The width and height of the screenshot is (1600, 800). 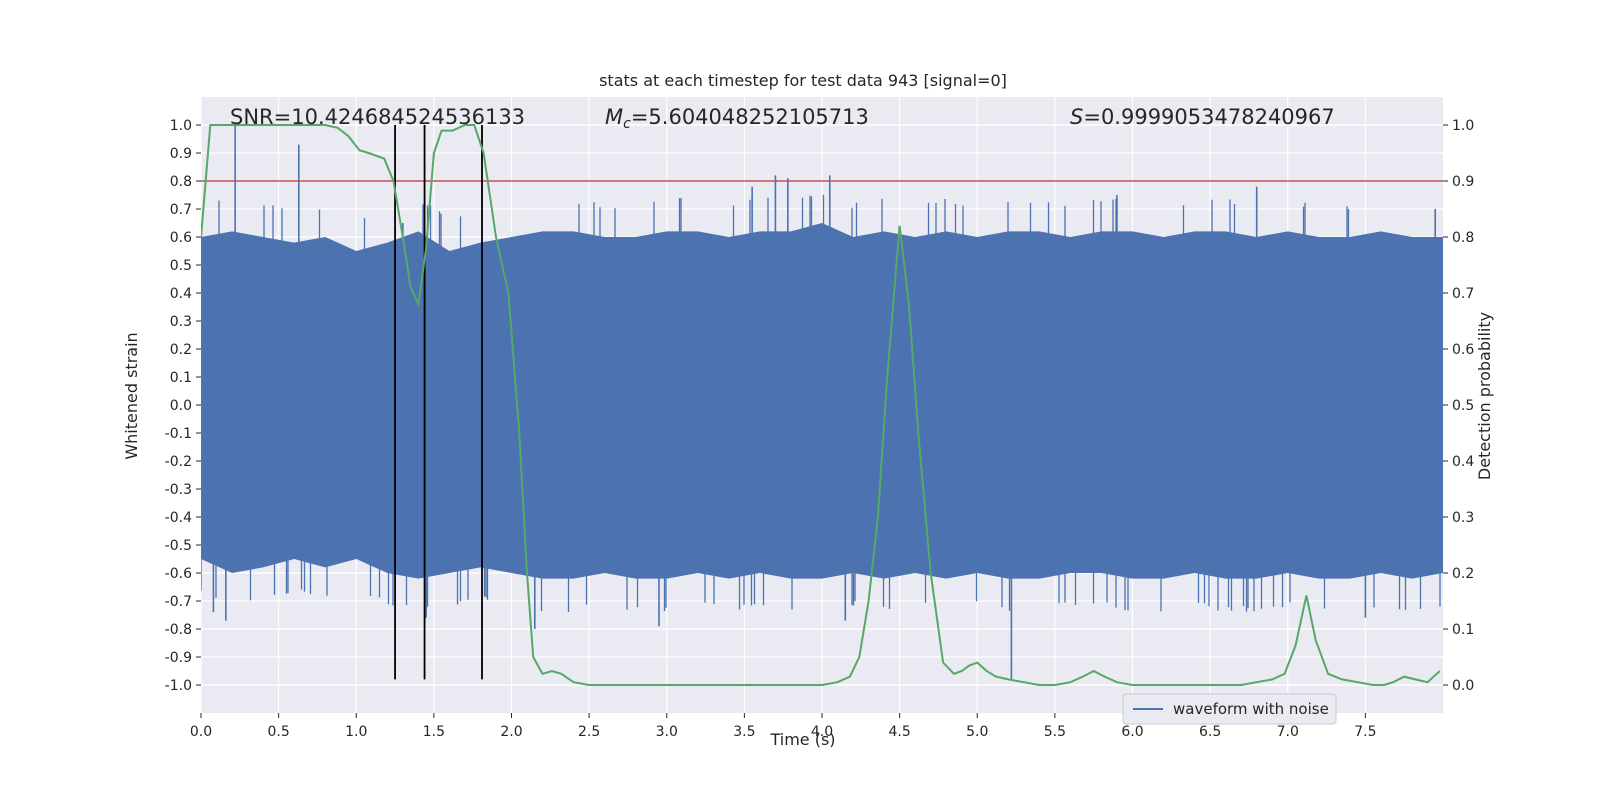 I want to click on left-tick-label: 0.4, so click(x=181, y=294).